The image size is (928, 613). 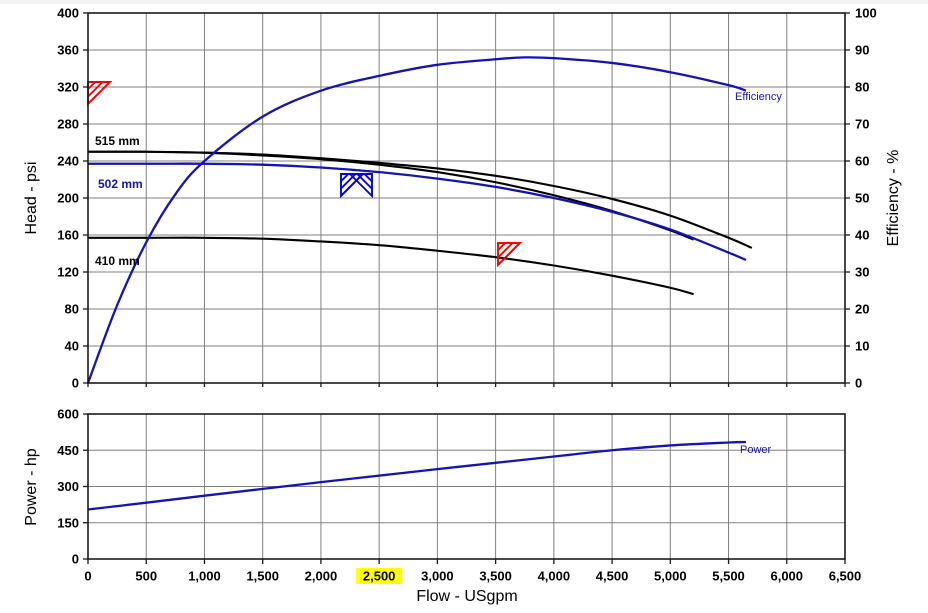 What do you see at coordinates (321, 576) in the screenshot?
I see `x-tick-label: 2,000` at bounding box center [321, 576].